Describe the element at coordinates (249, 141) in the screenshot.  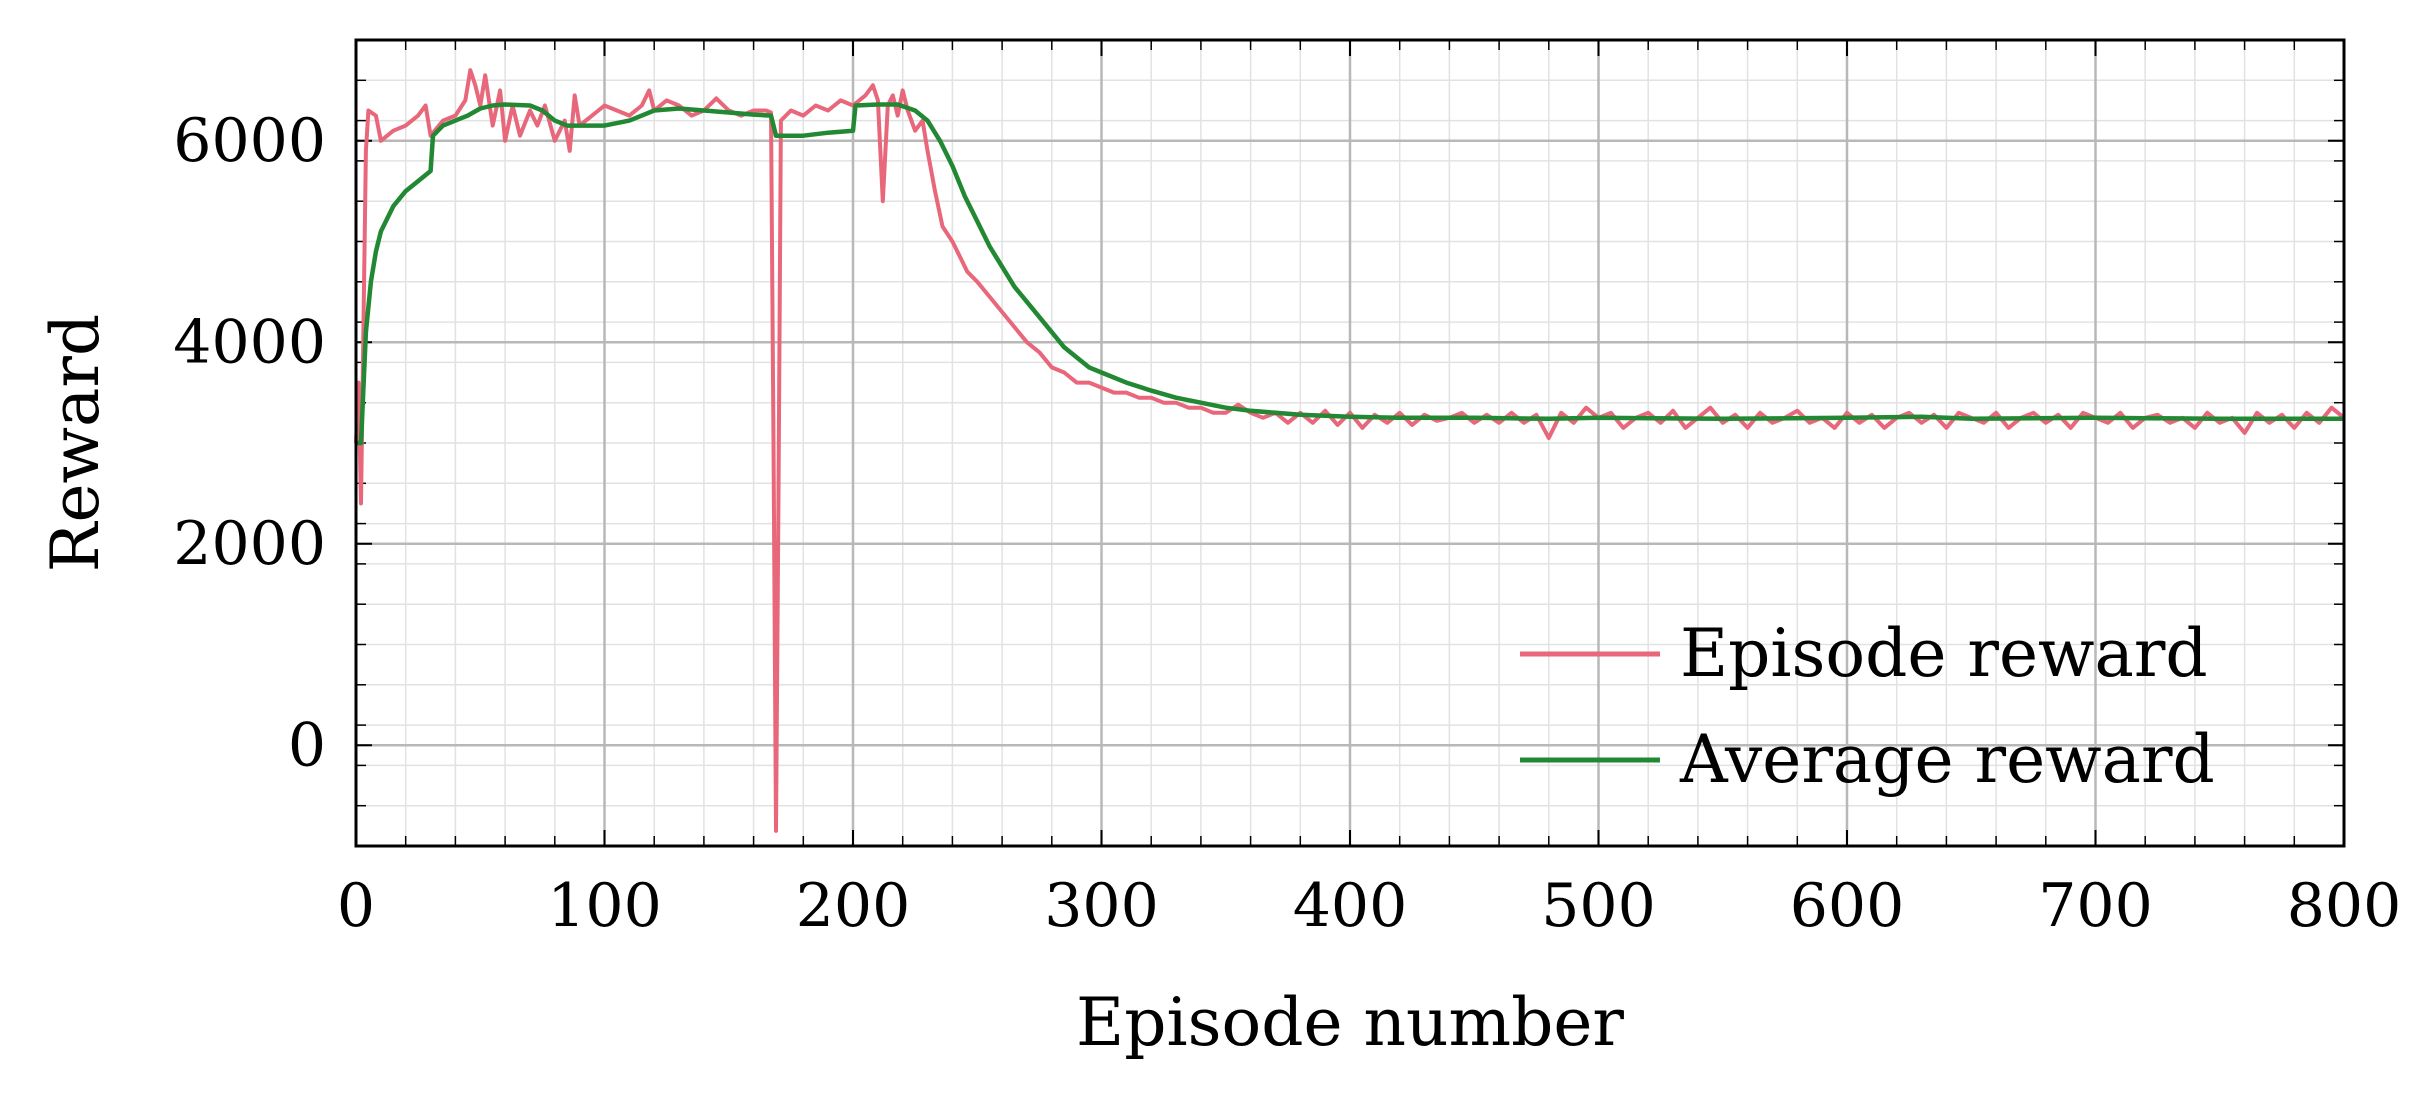
I see `y-tick-label: 6000` at that location.